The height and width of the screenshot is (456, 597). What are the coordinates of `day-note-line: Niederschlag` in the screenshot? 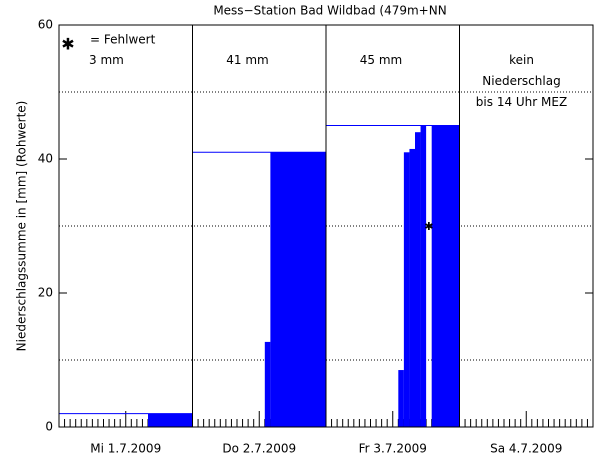 It's located at (521, 81).